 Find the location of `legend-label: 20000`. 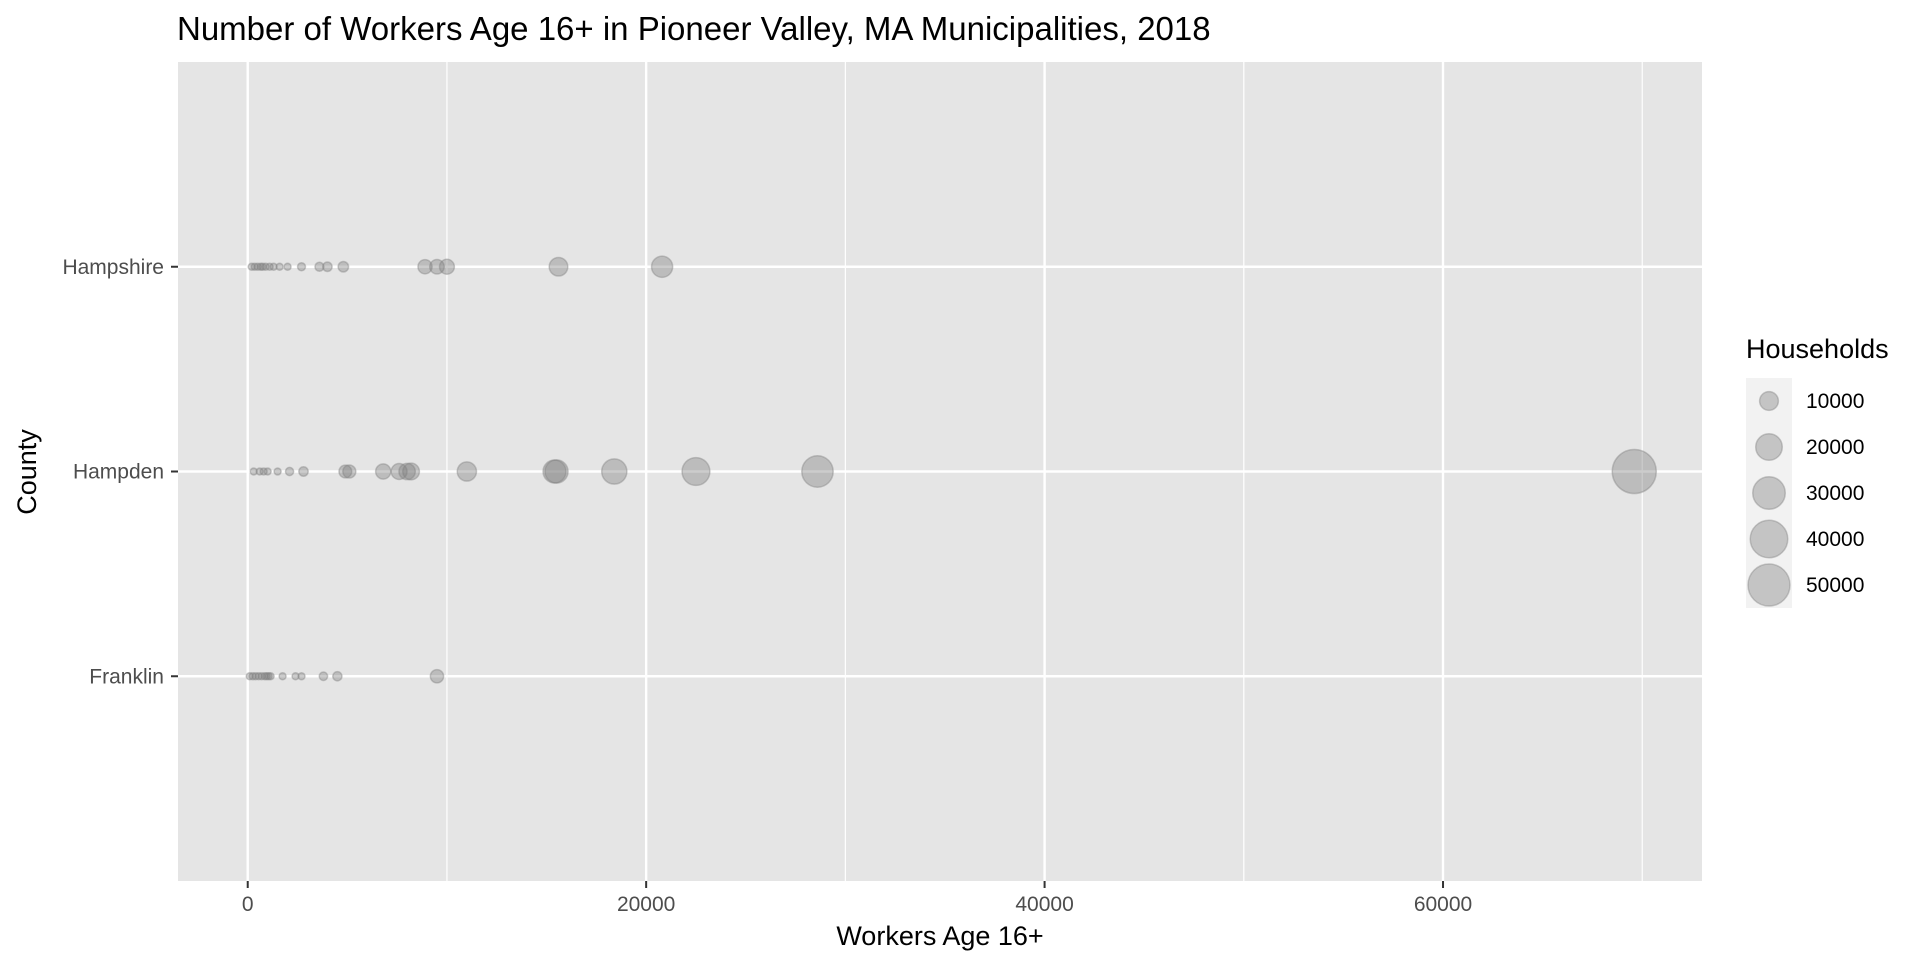

legend-label: 20000 is located at coordinates (1835, 447).